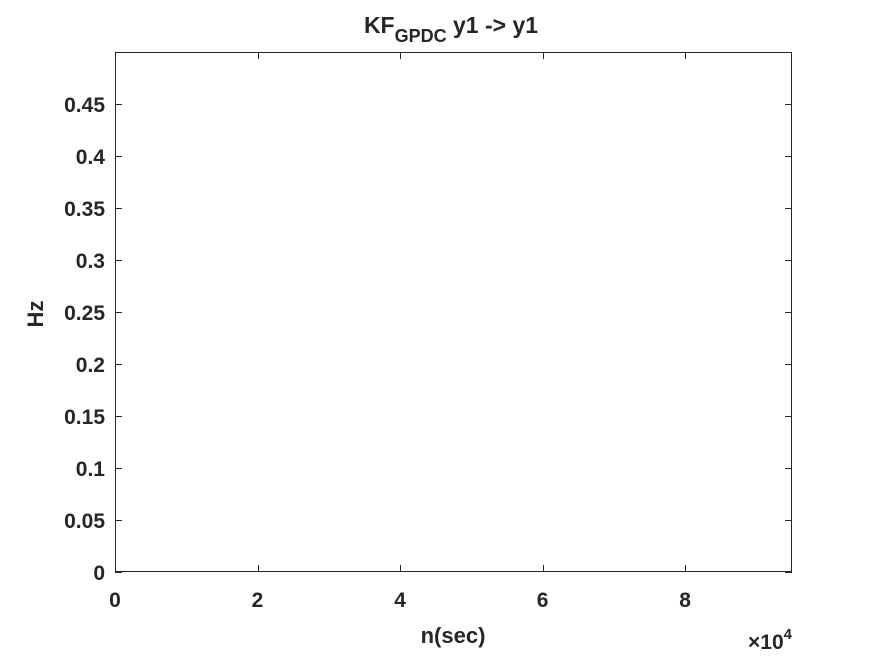  I want to click on title-main: KF, so click(379, 25).